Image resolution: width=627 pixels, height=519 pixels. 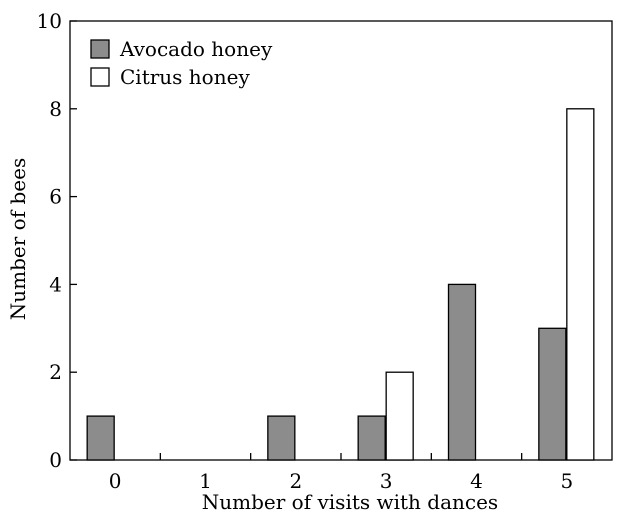 What do you see at coordinates (185, 77) in the screenshot?
I see `legend-label-citrus: Citrus honey` at bounding box center [185, 77].